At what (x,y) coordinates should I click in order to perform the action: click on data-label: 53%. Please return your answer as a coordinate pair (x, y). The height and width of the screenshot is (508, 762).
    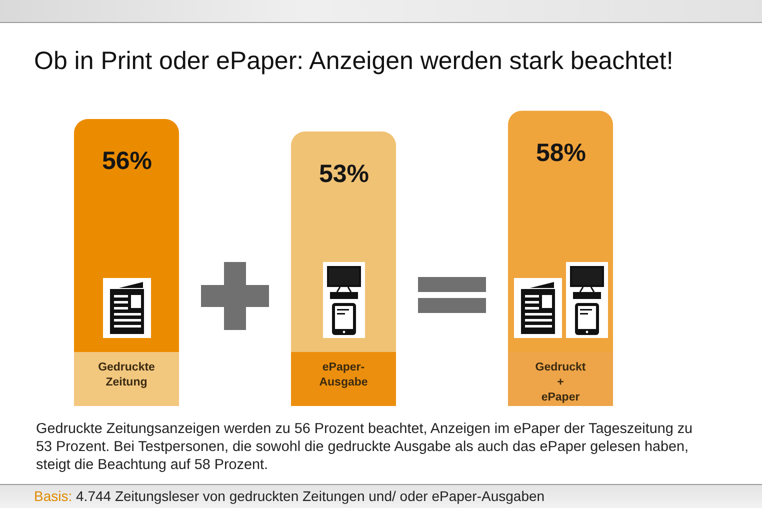
    Looking at the image, I should click on (344, 174).